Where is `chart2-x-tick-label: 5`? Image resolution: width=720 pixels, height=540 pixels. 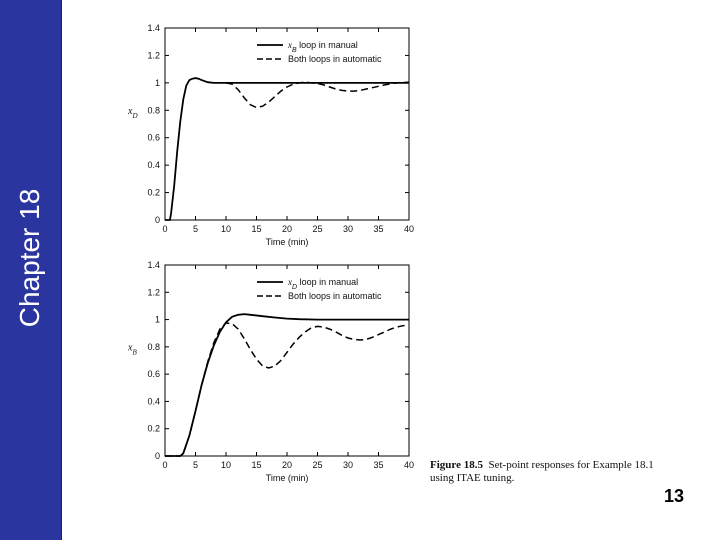
chart2-x-tick-label: 5 is located at coordinates (195, 465).